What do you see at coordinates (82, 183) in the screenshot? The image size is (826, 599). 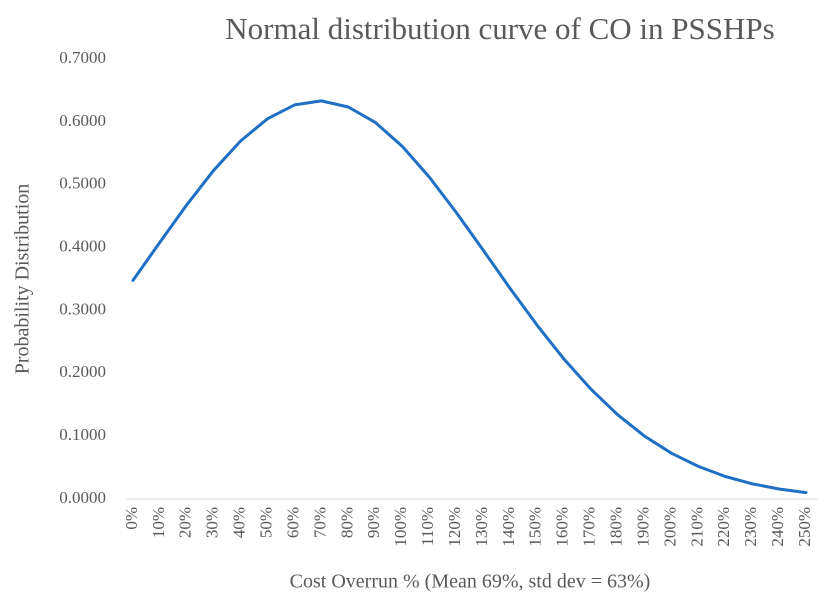 I see `y-tick-label: 0.5000` at bounding box center [82, 183].